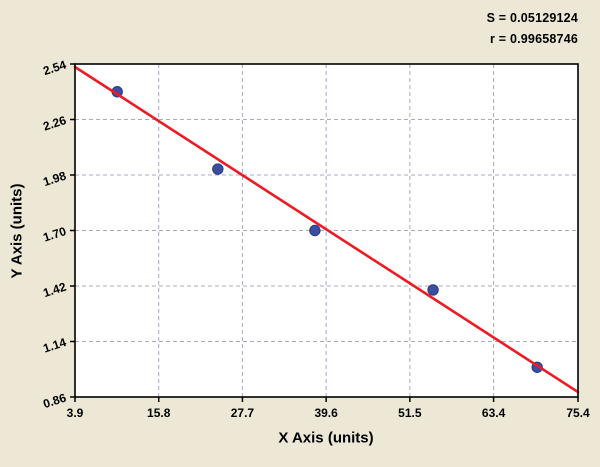  Describe the element at coordinates (54, 289) in the screenshot. I see `y-tick-label: 1.42` at that location.